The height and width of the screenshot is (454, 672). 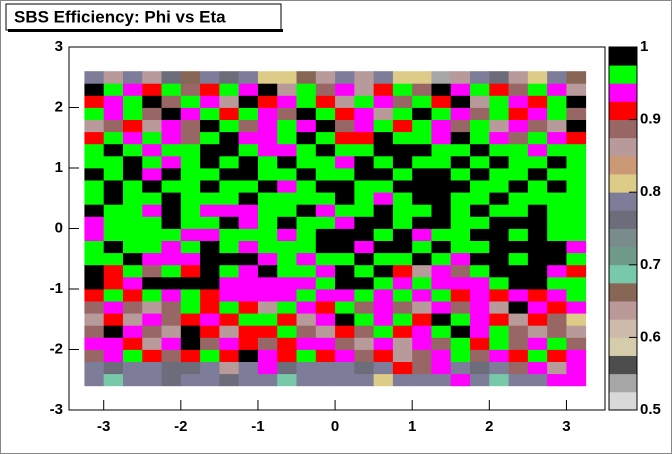 What do you see at coordinates (59, 227) in the screenshot?
I see `y-tick-label: 0` at bounding box center [59, 227].